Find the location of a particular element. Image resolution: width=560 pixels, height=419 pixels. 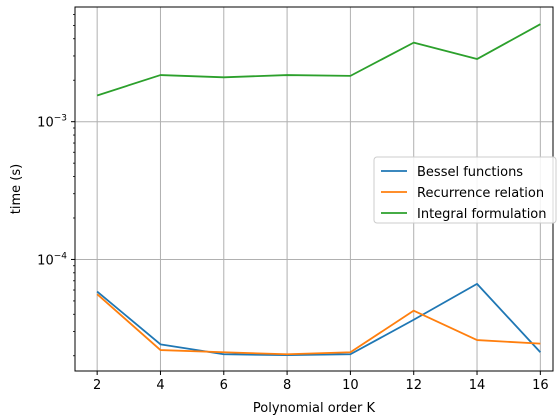

x-tick-label: 10 is located at coordinates (350, 385).